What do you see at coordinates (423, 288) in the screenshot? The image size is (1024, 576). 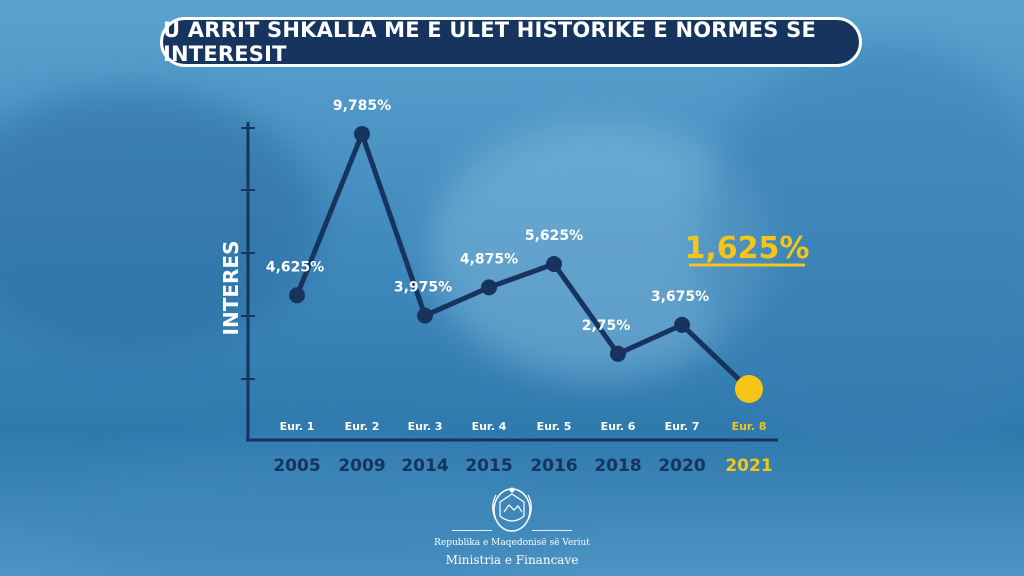 I see `data-label: 3,975%` at bounding box center [423, 288].